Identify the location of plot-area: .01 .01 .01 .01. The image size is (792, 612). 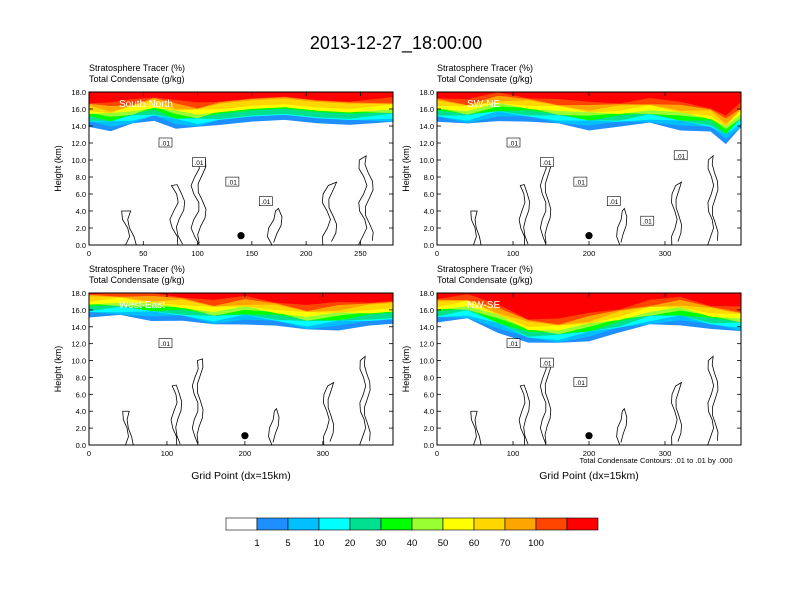
(241, 168).